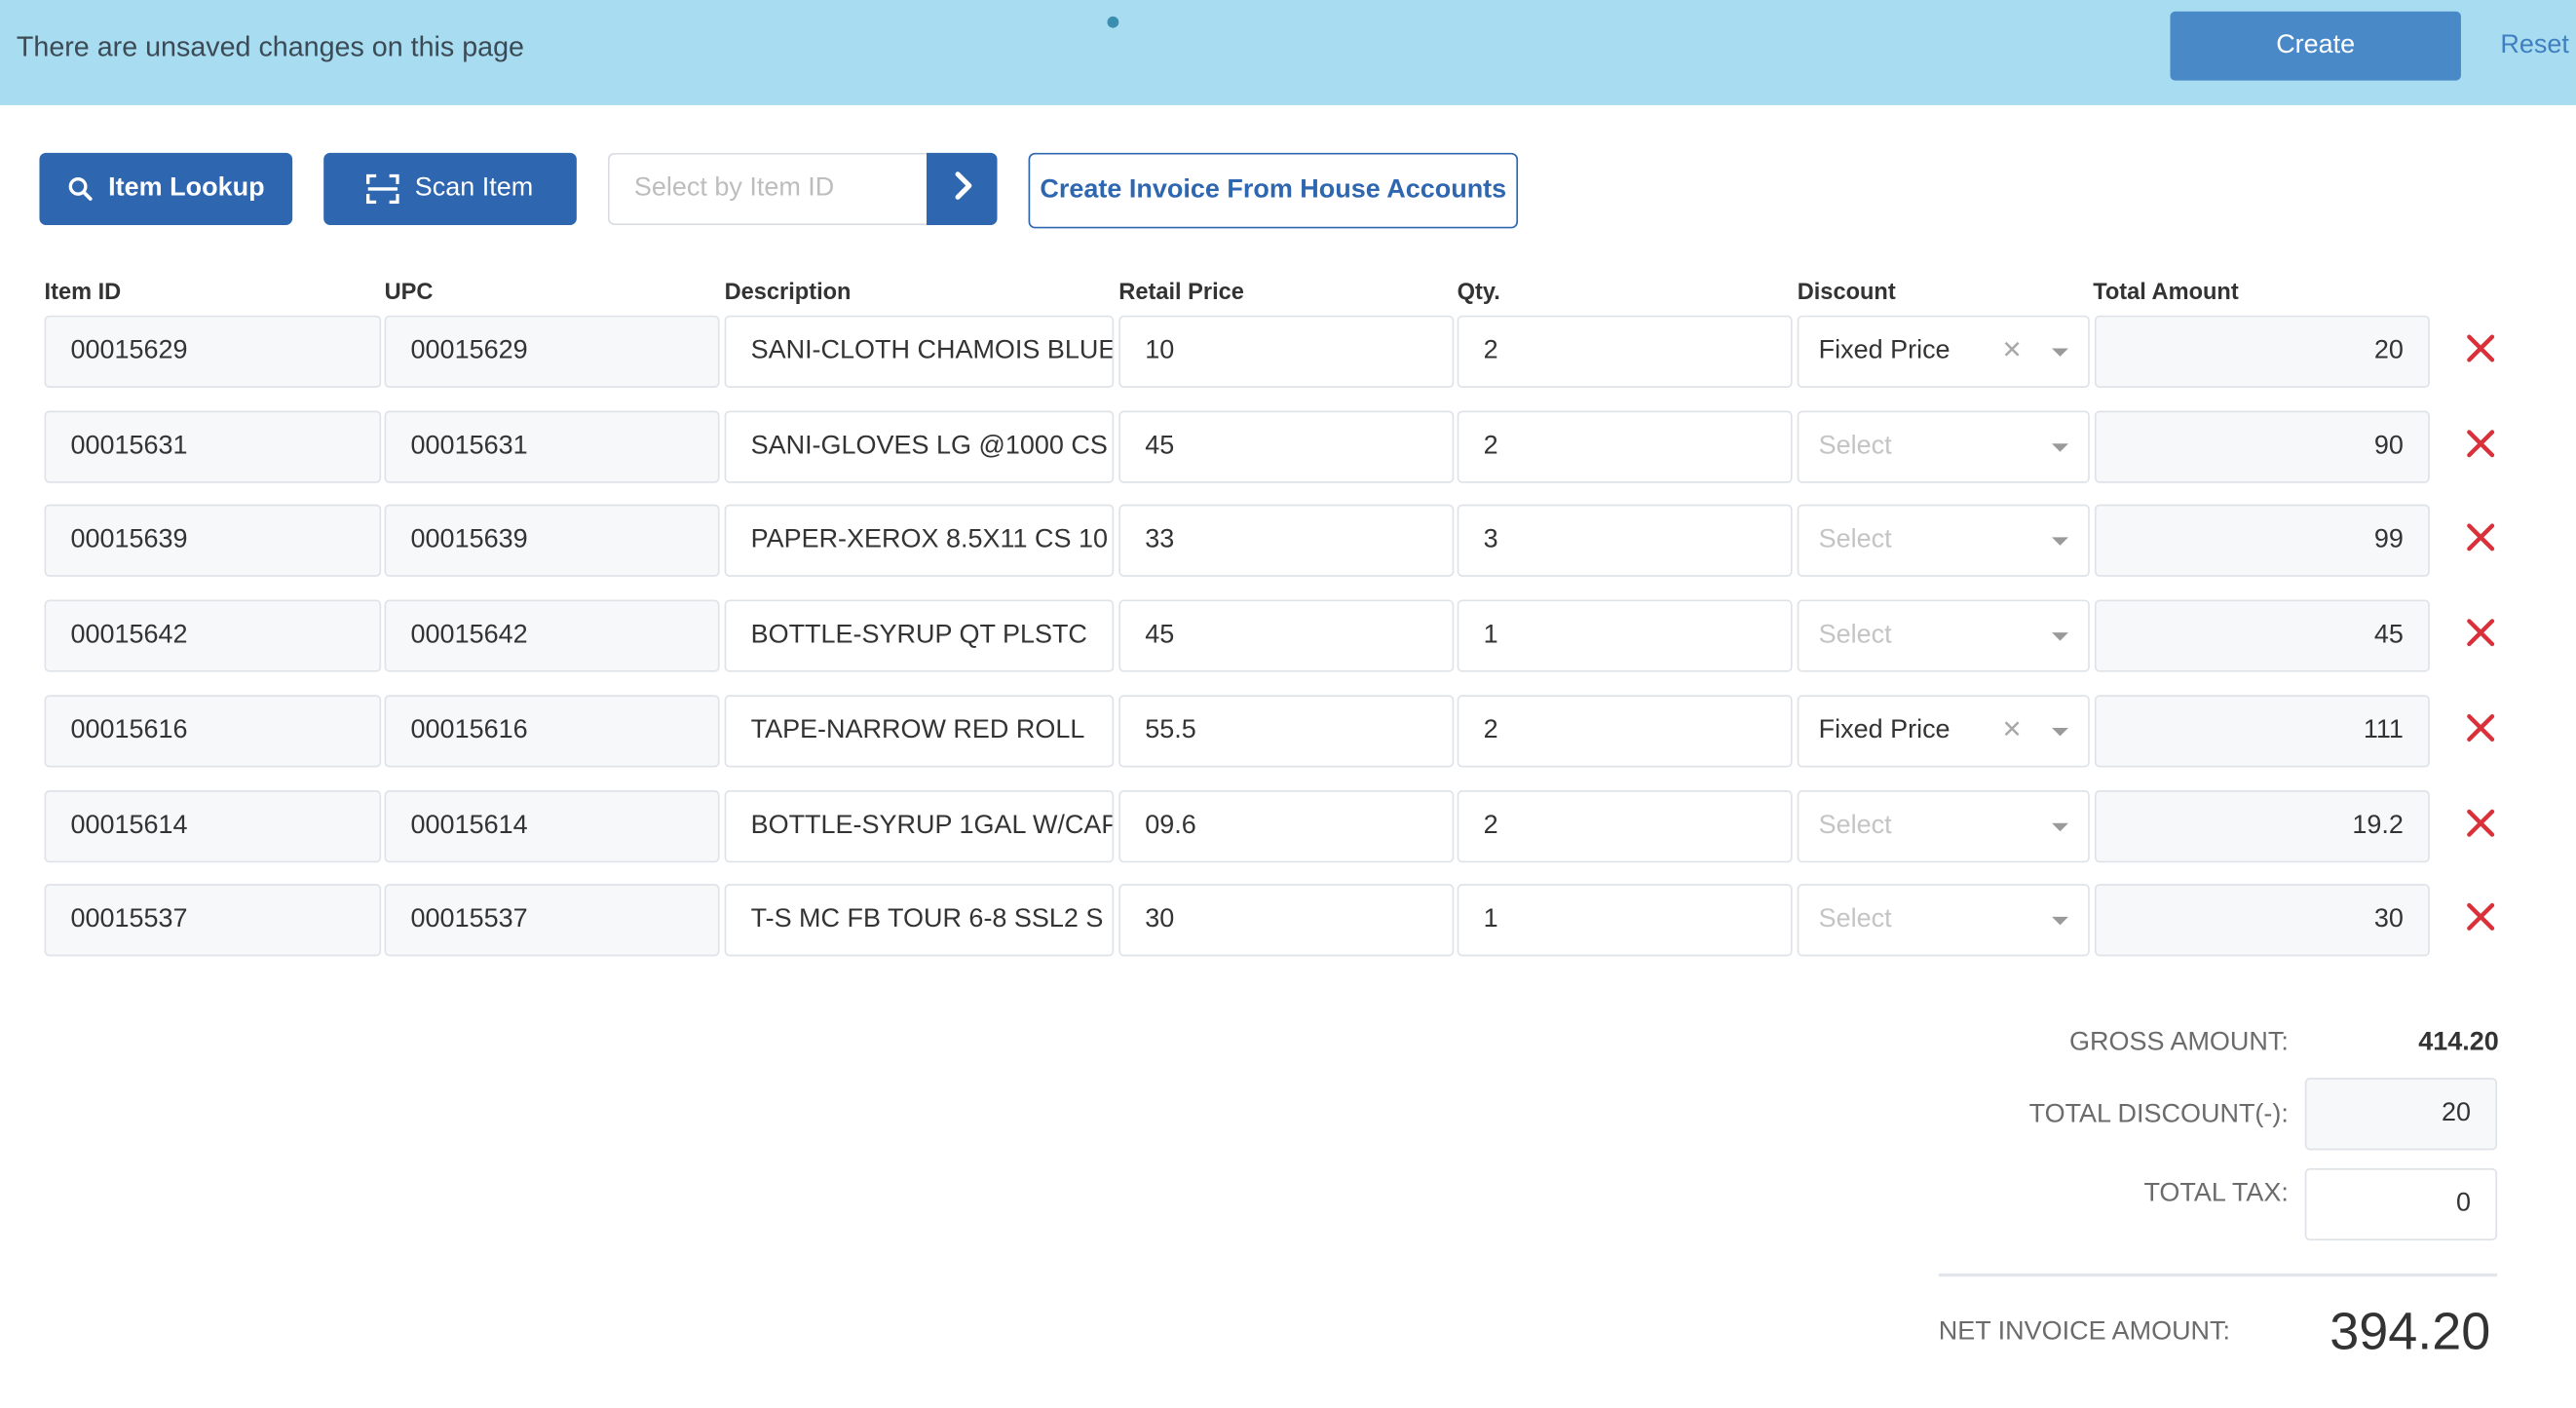 The height and width of the screenshot is (1408, 2576). Describe the element at coordinates (2262, 826) in the screenshot. I see `total-amount-cell: 19.2` at that location.